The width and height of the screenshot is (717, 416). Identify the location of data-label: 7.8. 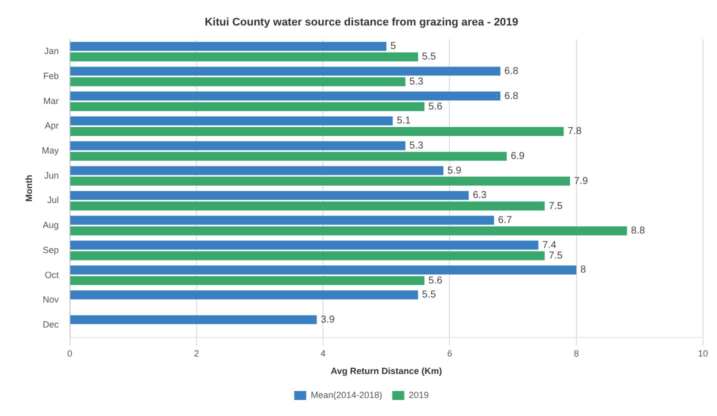
(575, 132).